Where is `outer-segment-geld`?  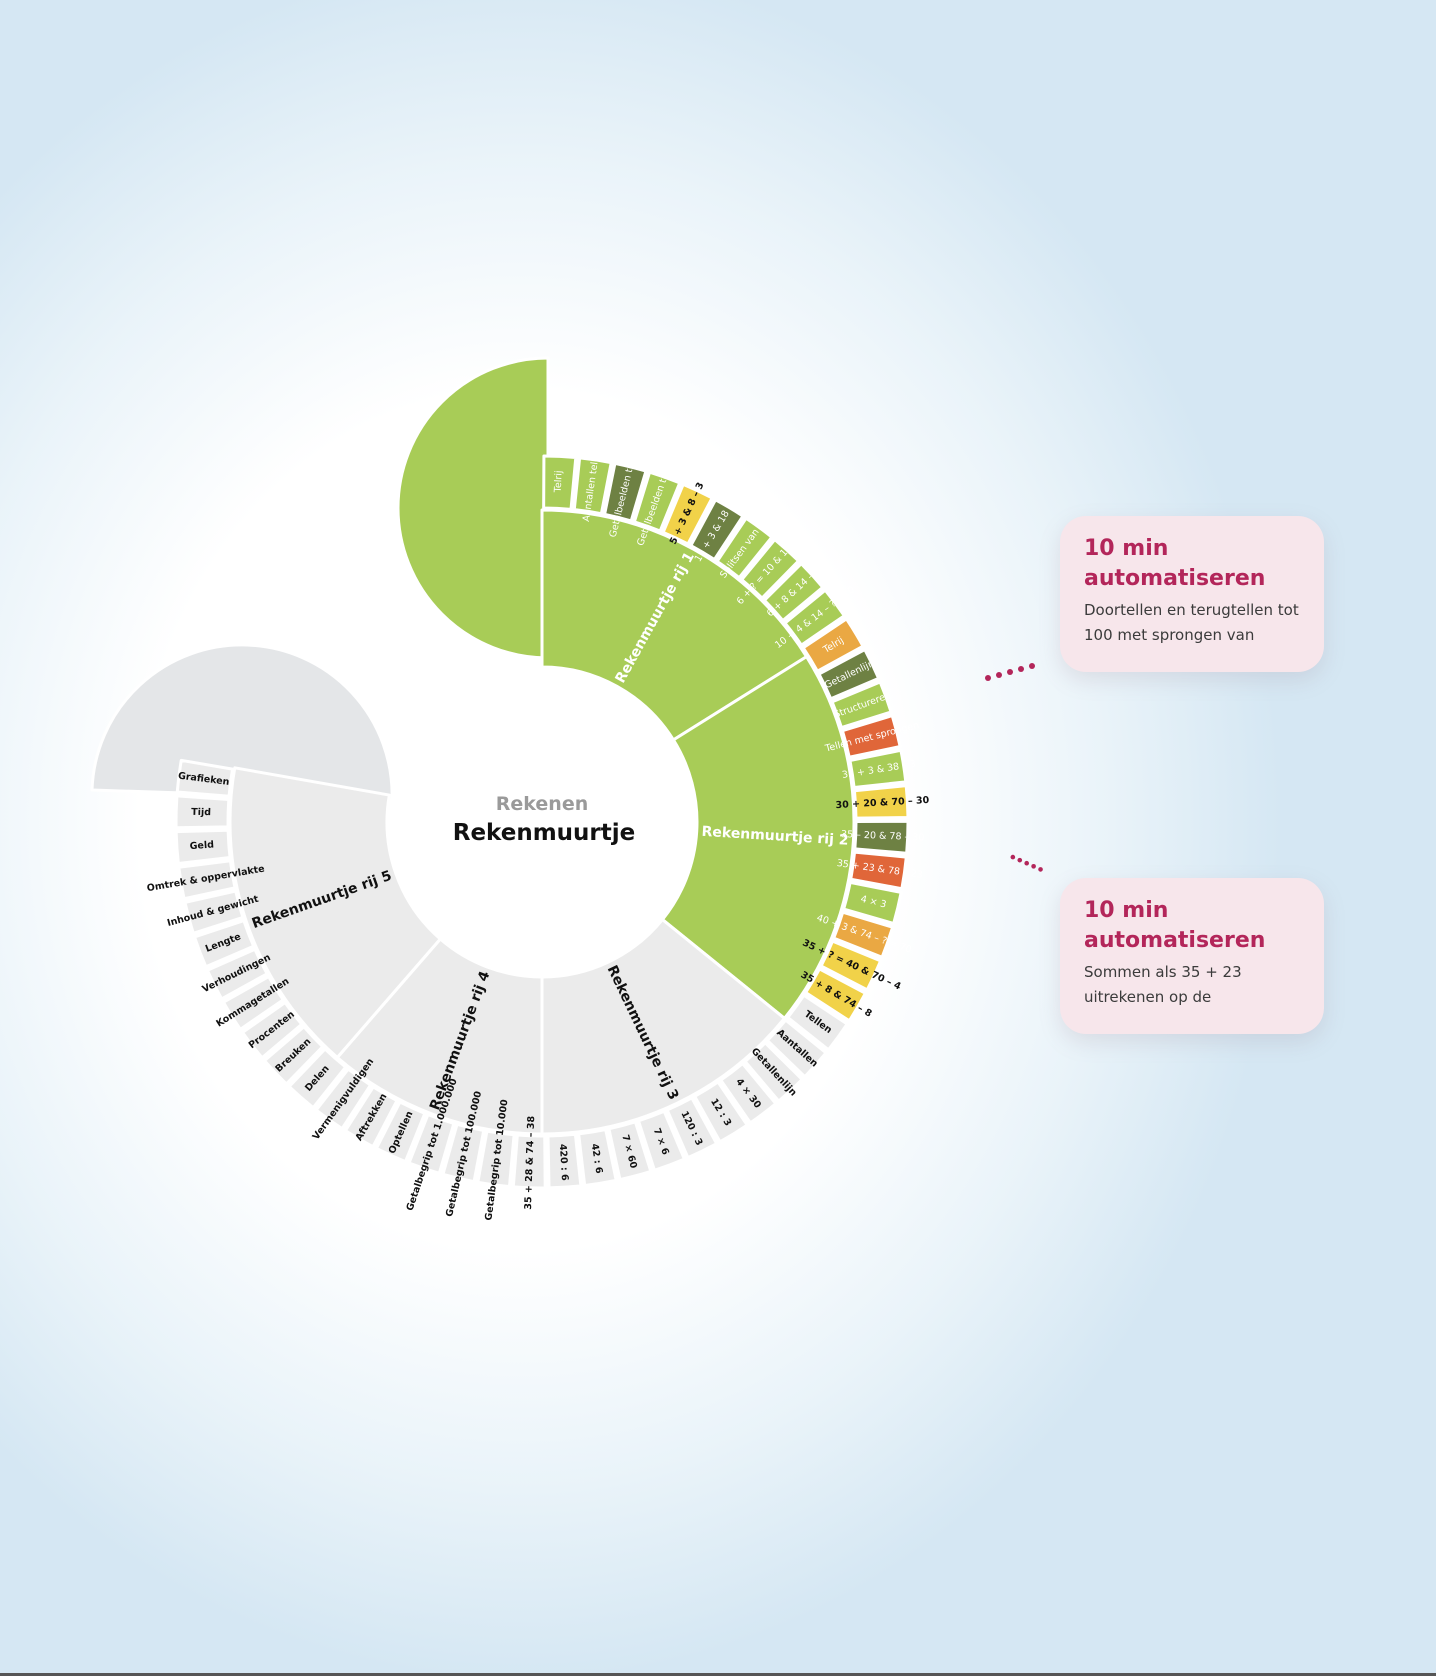 outer-segment-geld is located at coordinates (203, 846).